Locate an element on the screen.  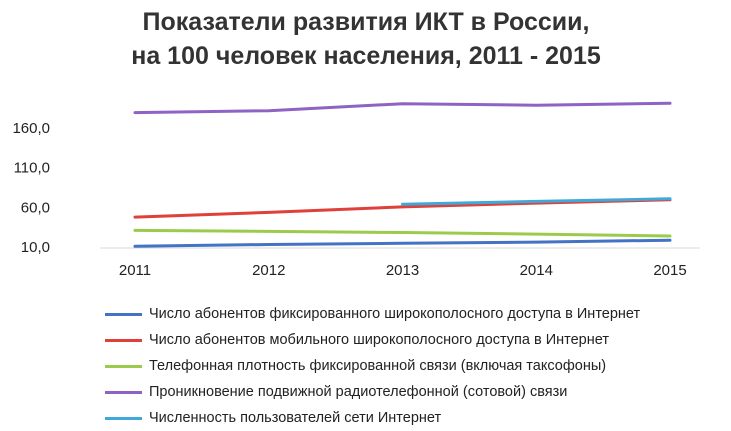
x-tick-label: 2014 is located at coordinates (536, 270).